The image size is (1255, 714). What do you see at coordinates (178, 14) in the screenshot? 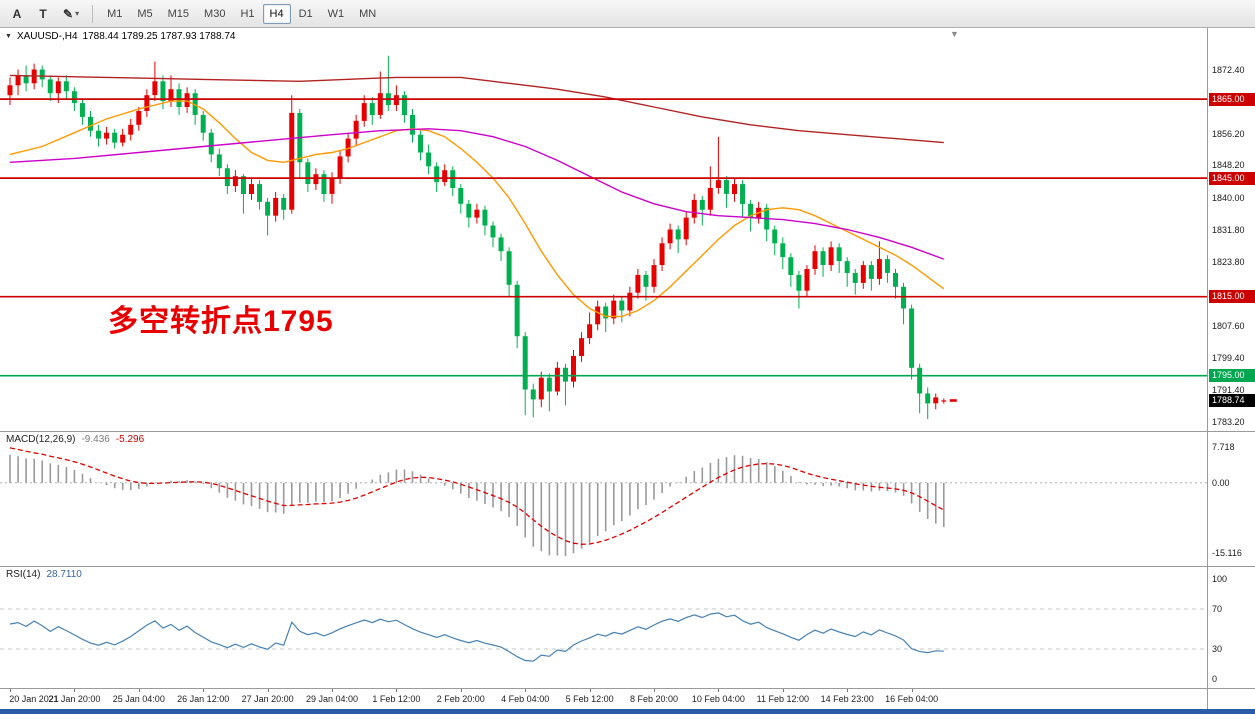
I see `timeframe-button-m15: M15` at bounding box center [178, 14].